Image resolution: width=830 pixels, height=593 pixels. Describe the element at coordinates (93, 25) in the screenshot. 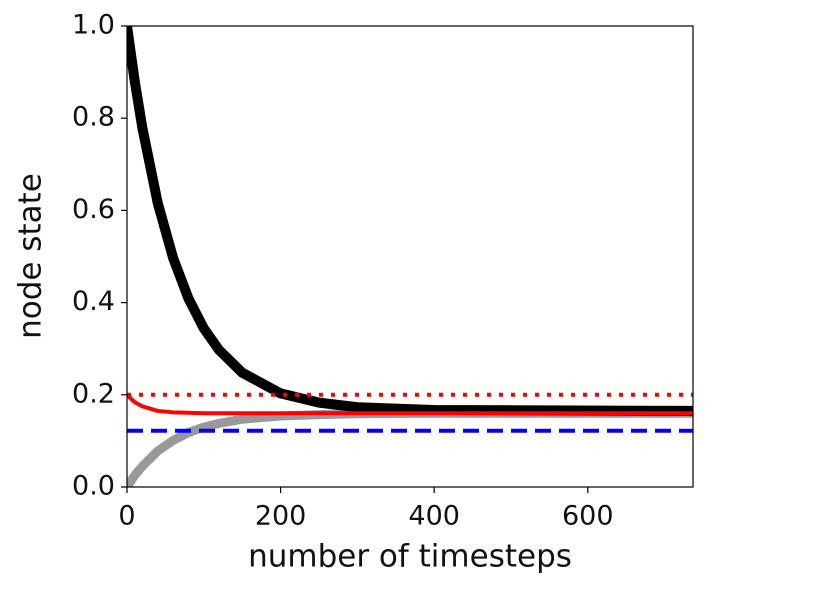

I see `y-tick-label: 1.0` at that location.